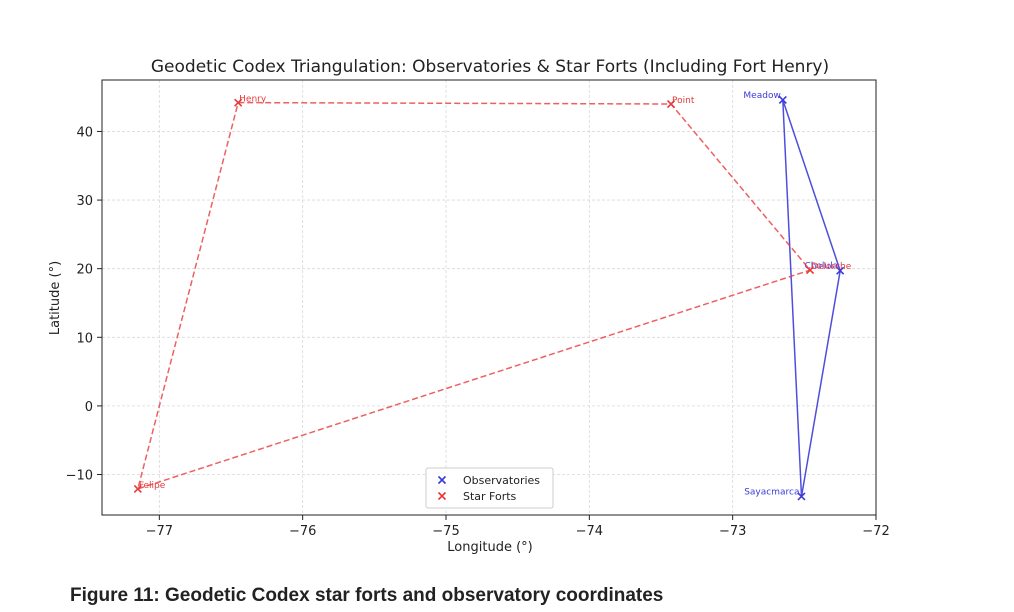 The height and width of the screenshot is (612, 1014). What do you see at coordinates (761, 96) in the screenshot?
I see `observatories-point-label: Meadow` at bounding box center [761, 96].